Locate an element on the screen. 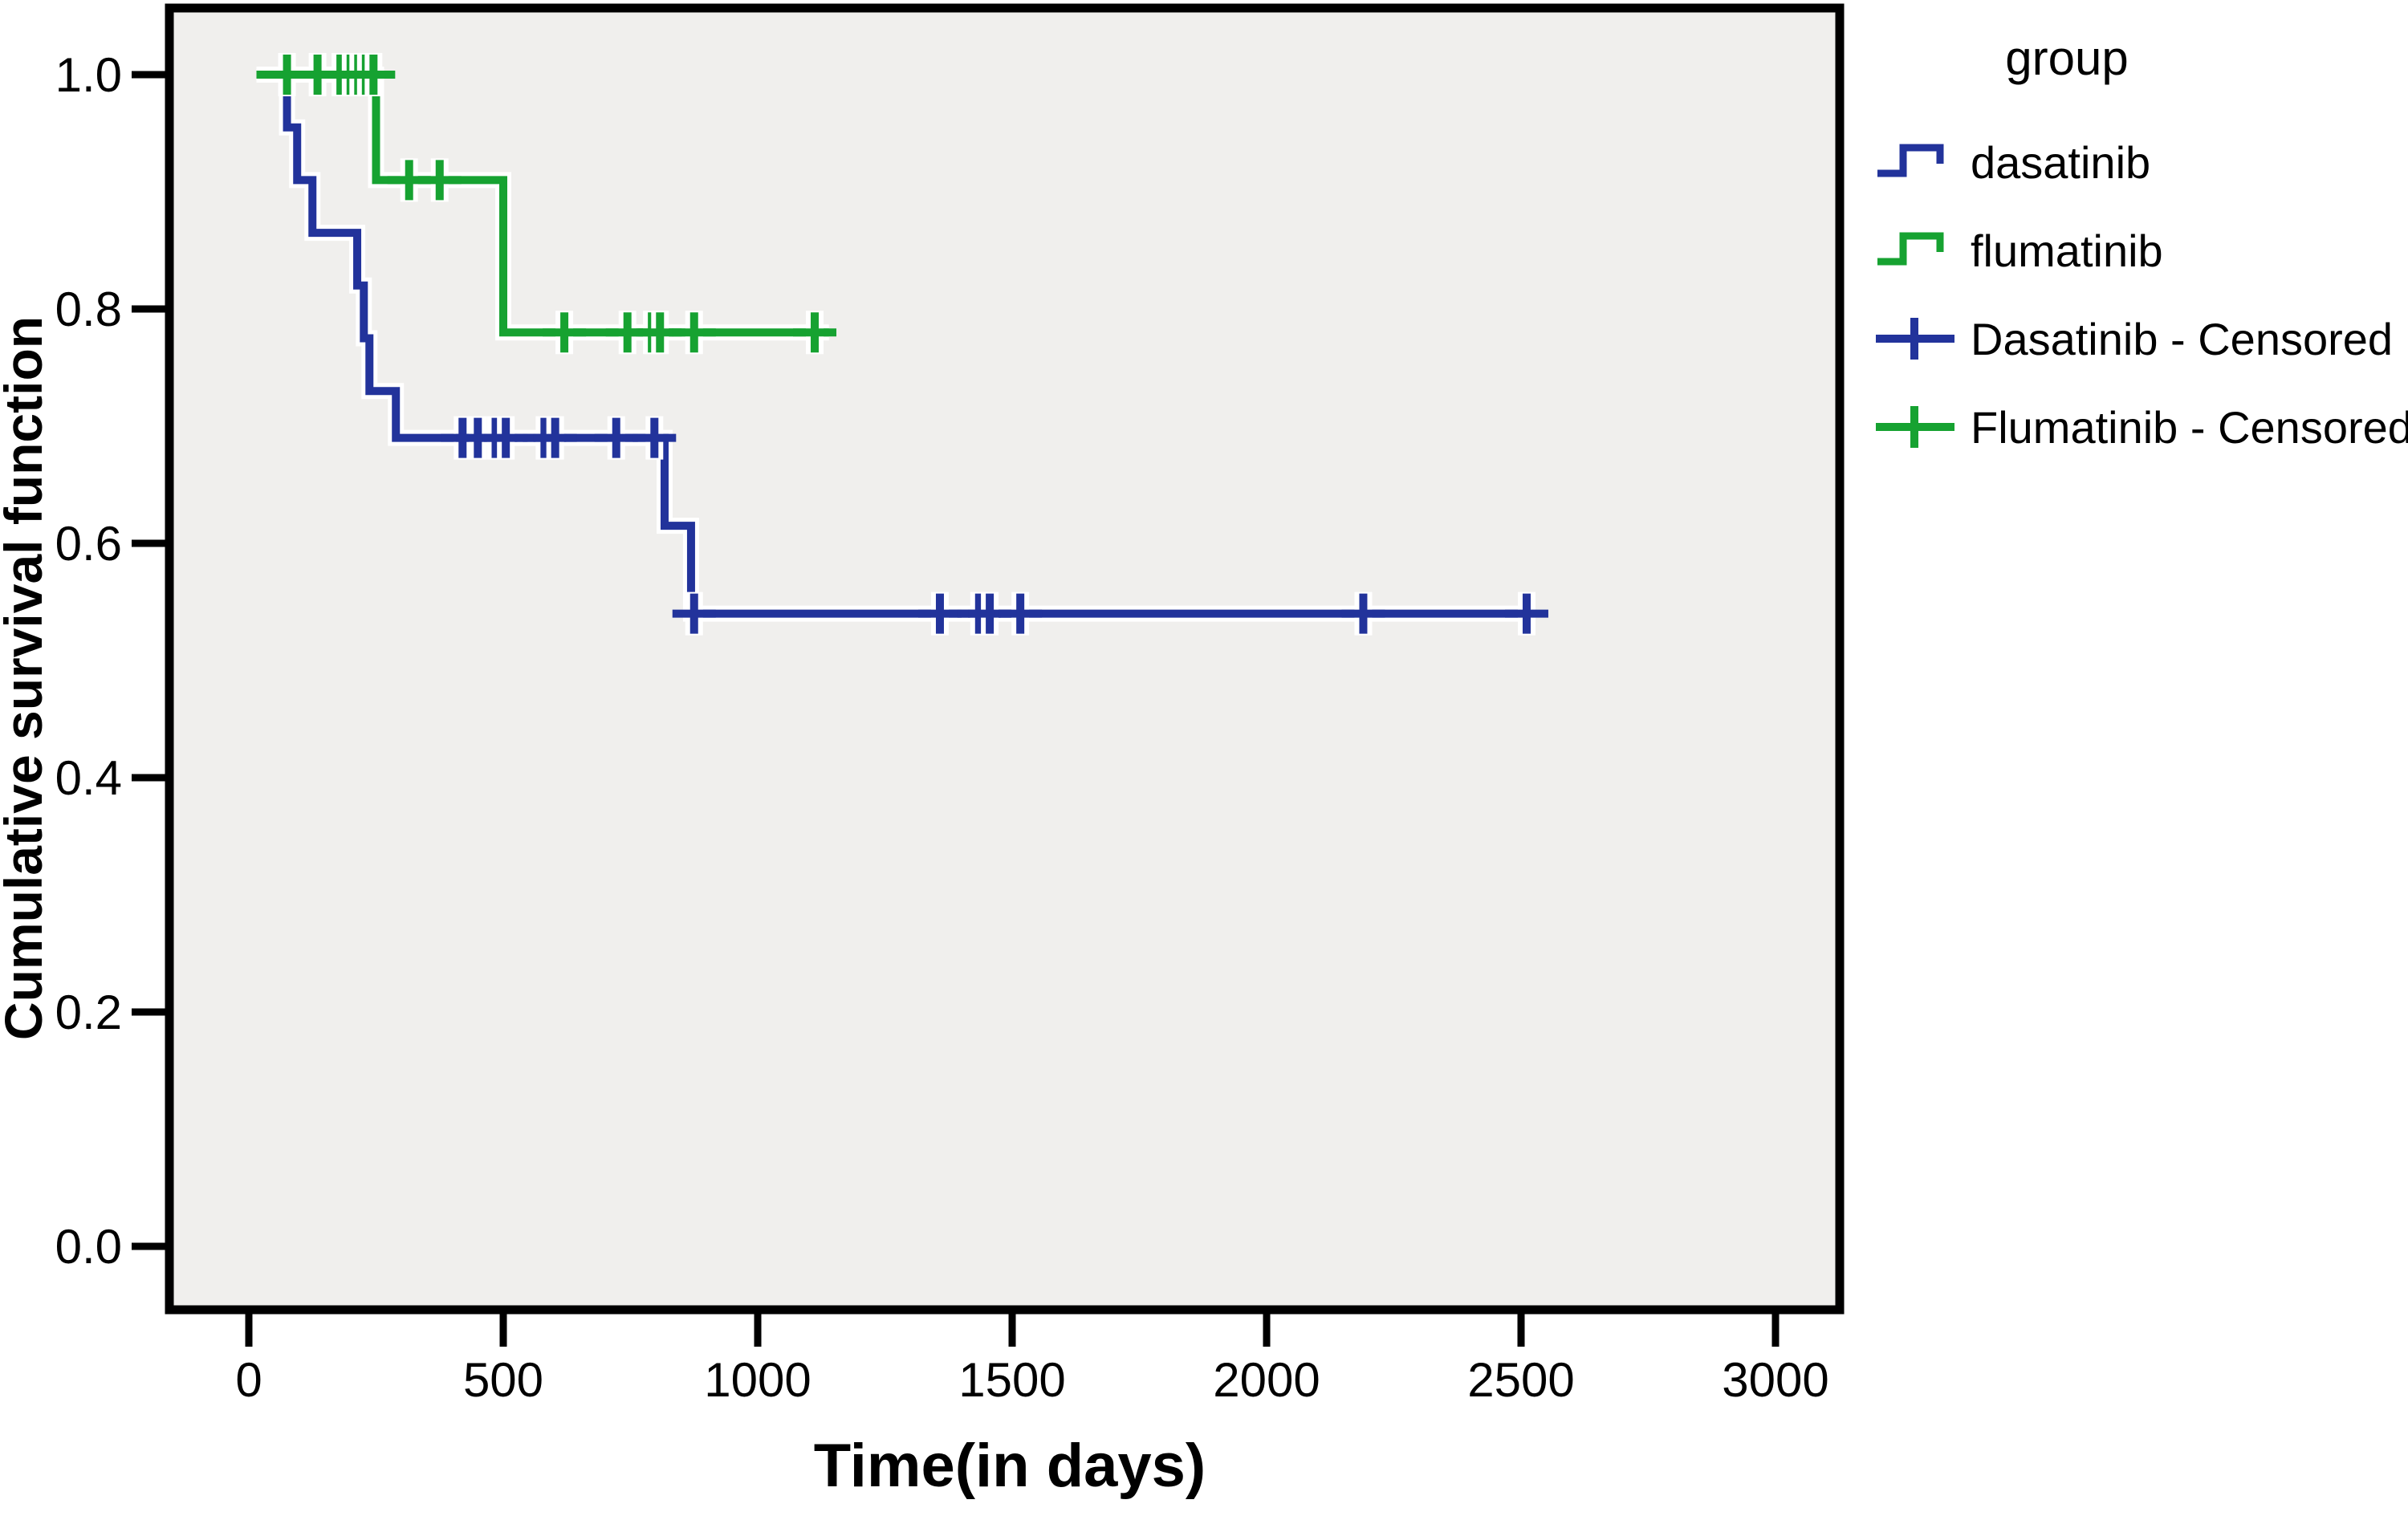 Image resolution: width=2408 pixels, height=1516 pixels. y-tick-label: 0.0 is located at coordinates (88, 1247).